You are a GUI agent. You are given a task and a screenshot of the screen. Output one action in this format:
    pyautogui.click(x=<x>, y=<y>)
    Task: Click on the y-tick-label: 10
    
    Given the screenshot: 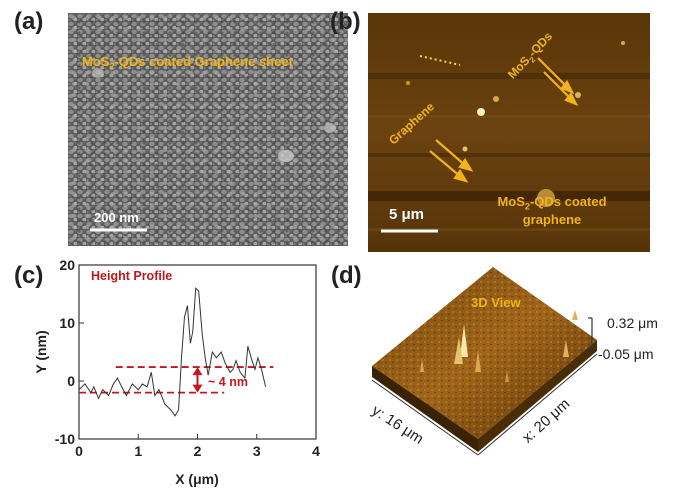 What is the action you would take?
    pyautogui.click(x=67, y=323)
    